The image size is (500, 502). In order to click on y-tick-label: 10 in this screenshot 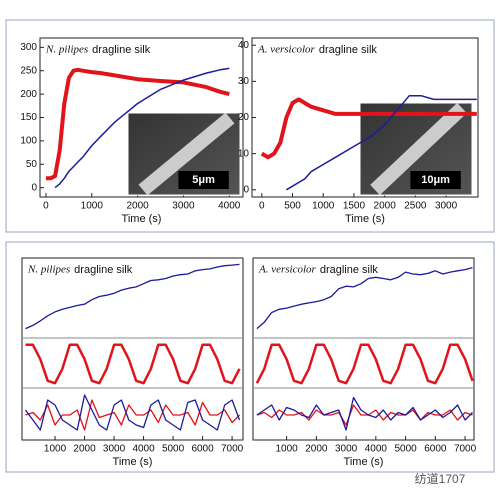, I will do `click(244, 153)`.